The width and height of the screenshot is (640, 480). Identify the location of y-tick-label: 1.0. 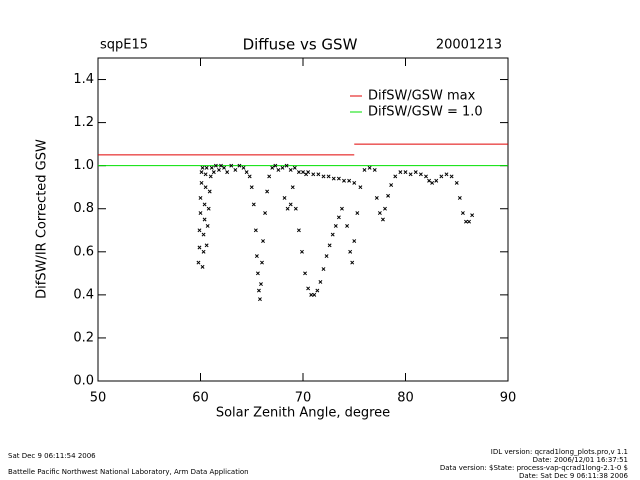
(83, 165).